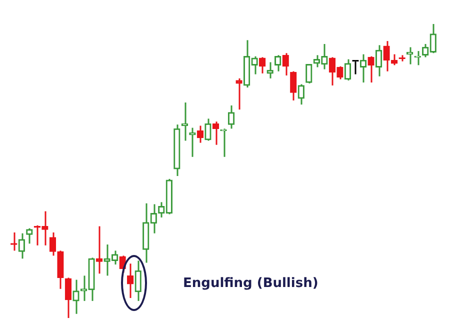  What do you see at coordinates (250, 283) in the screenshot?
I see `annotation: Engulfing (Bullish)` at bounding box center [250, 283].